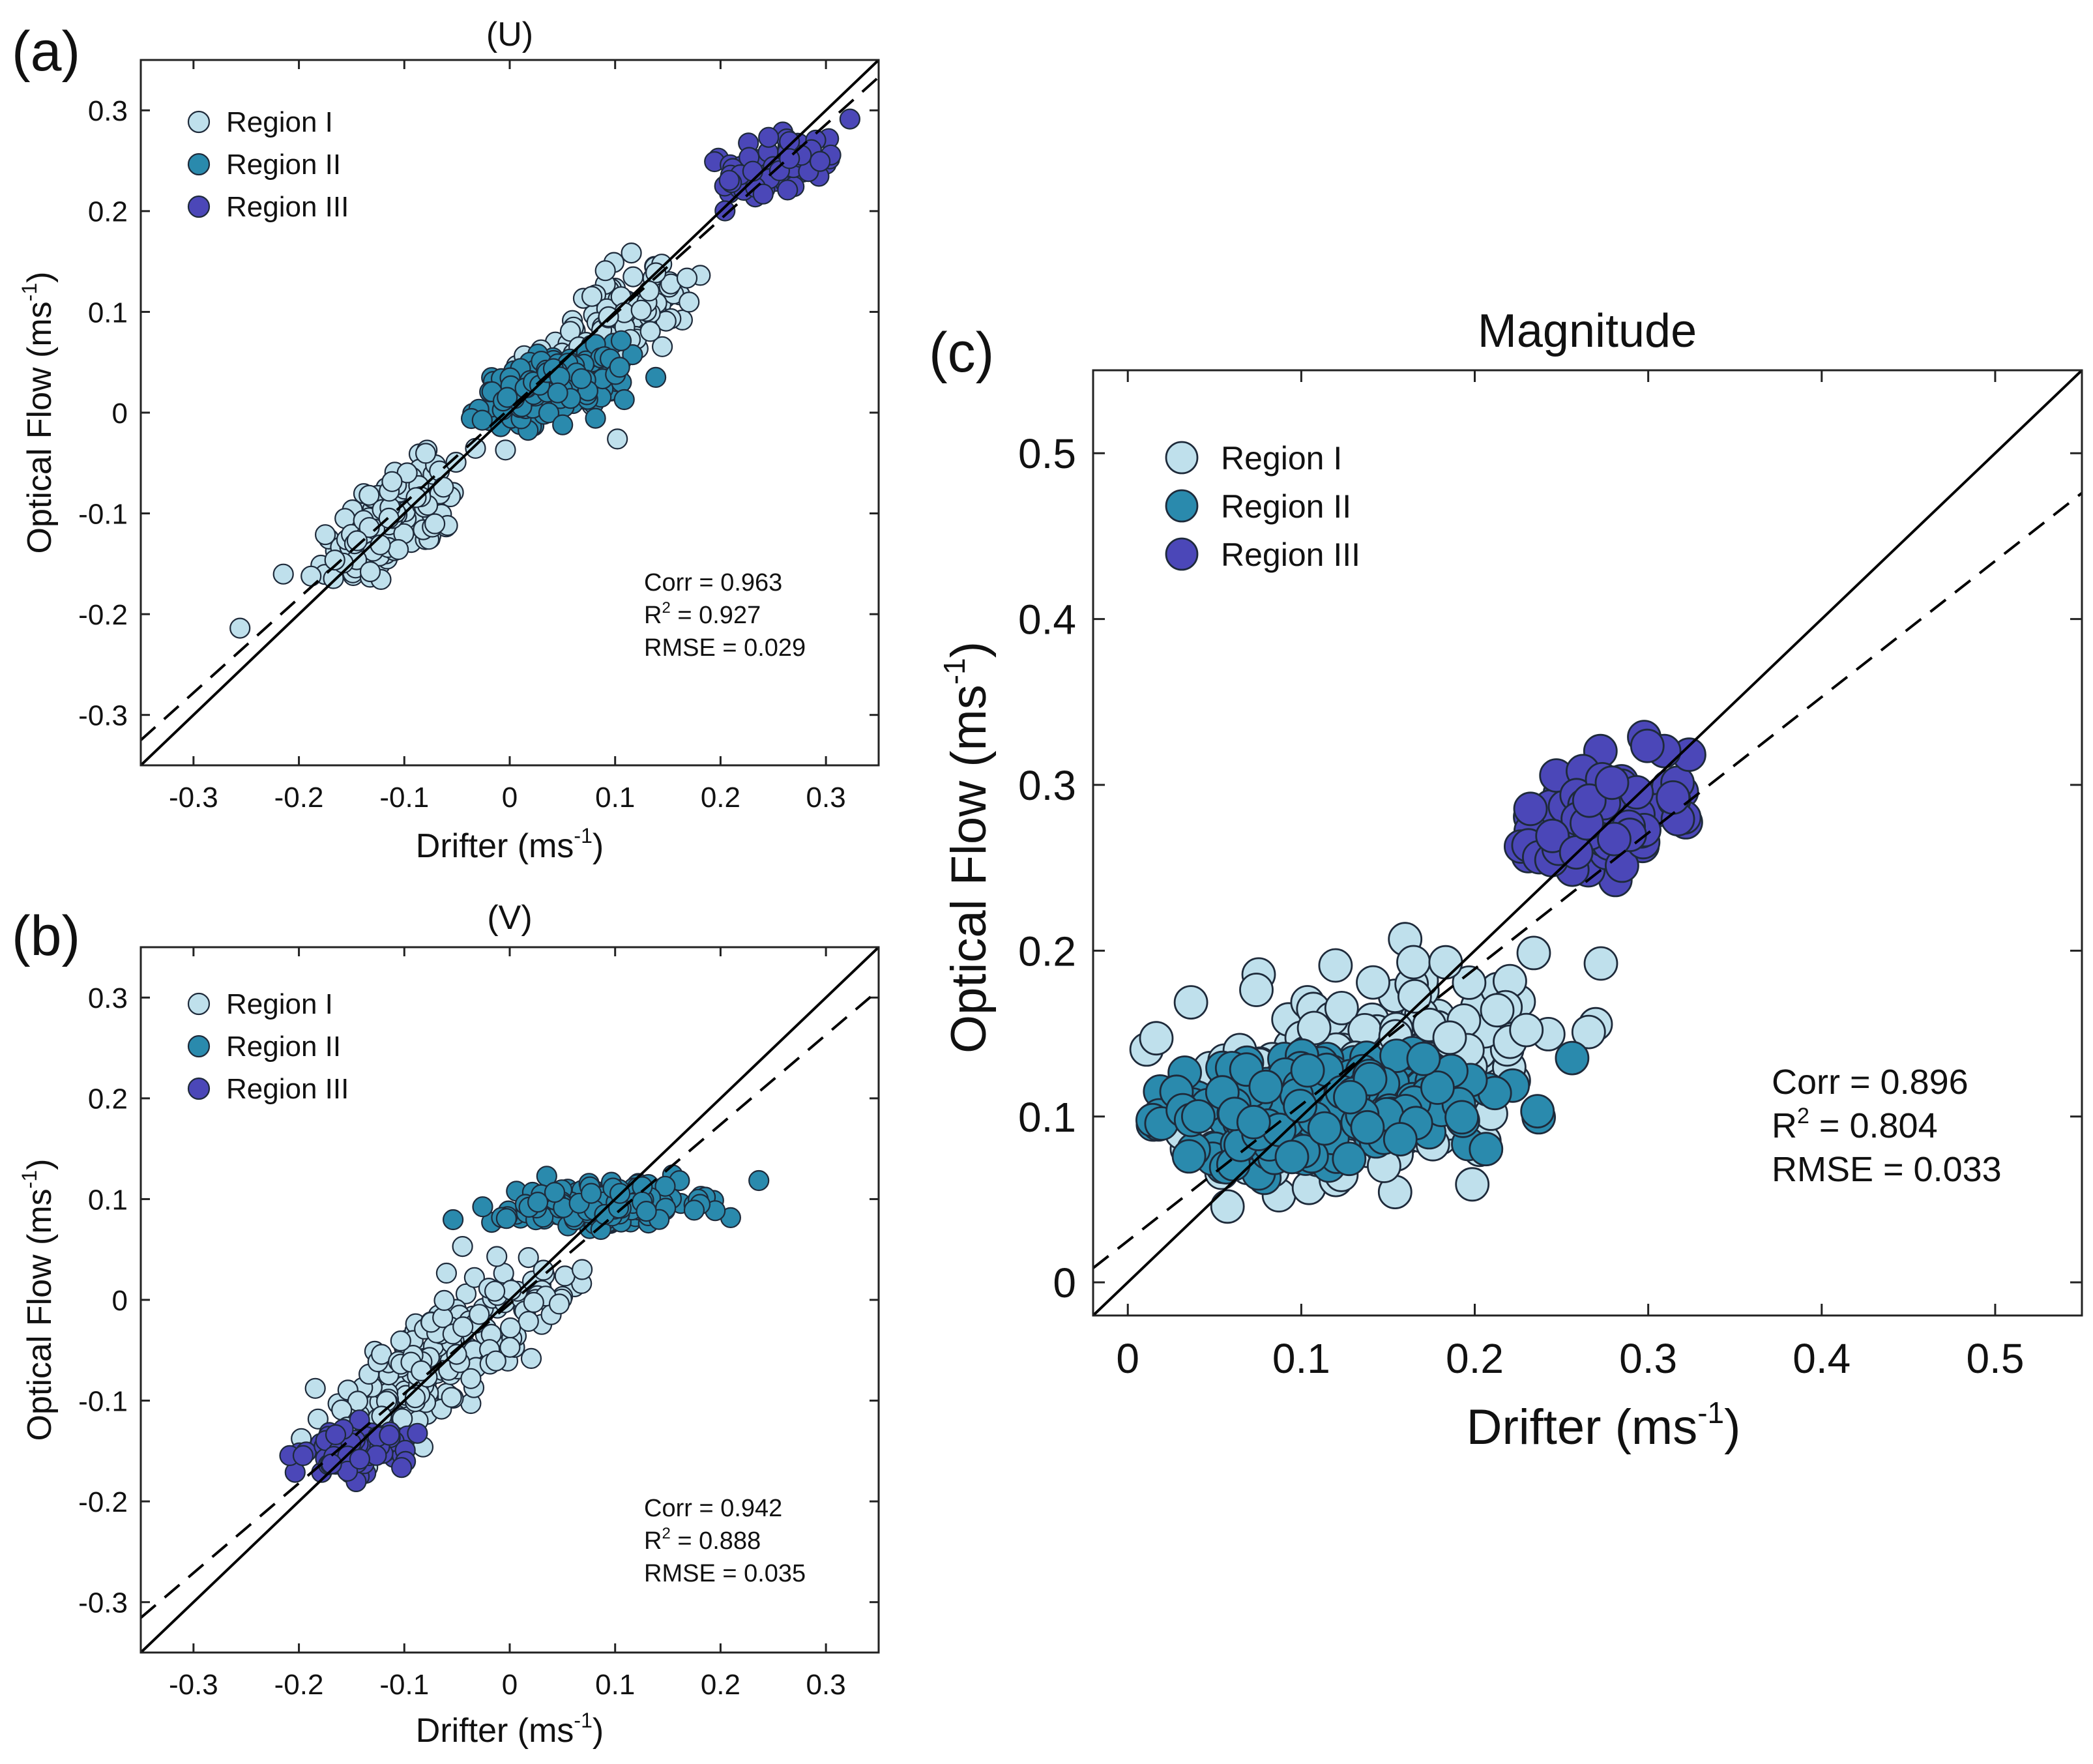 The image size is (2093, 1764). What do you see at coordinates (1870, 1082) in the screenshot?
I see `stats-corr: Corr = 0.896` at bounding box center [1870, 1082].